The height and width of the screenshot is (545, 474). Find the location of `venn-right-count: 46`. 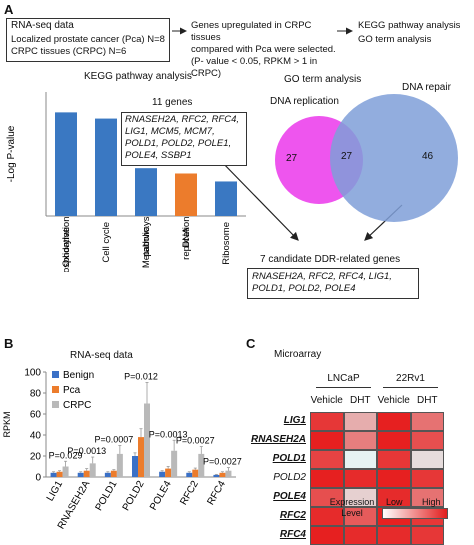

venn-right-count: 46 is located at coordinates (428, 156).